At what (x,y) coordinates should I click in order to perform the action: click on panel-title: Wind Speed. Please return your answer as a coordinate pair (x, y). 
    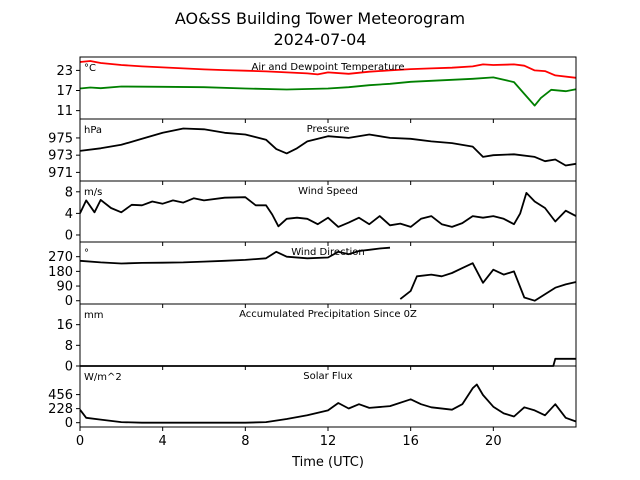
    Looking at the image, I should click on (328, 191).